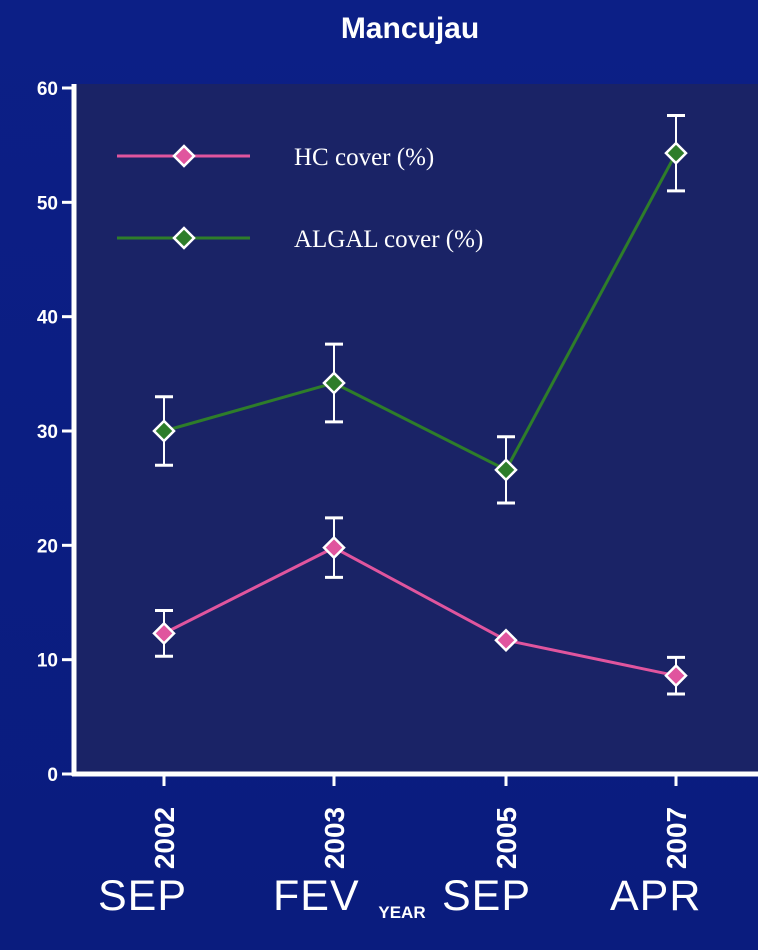 Image resolution: width=758 pixels, height=950 pixels. Describe the element at coordinates (47, 546) in the screenshot. I see `y-tick-label-20: 20` at that location.